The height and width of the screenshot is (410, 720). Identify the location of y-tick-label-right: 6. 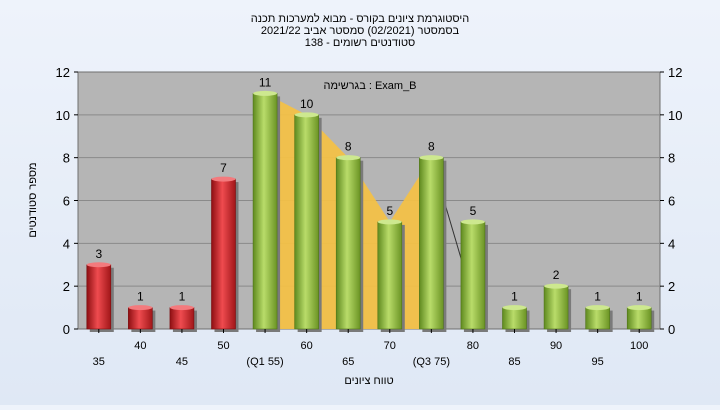
(671, 201).